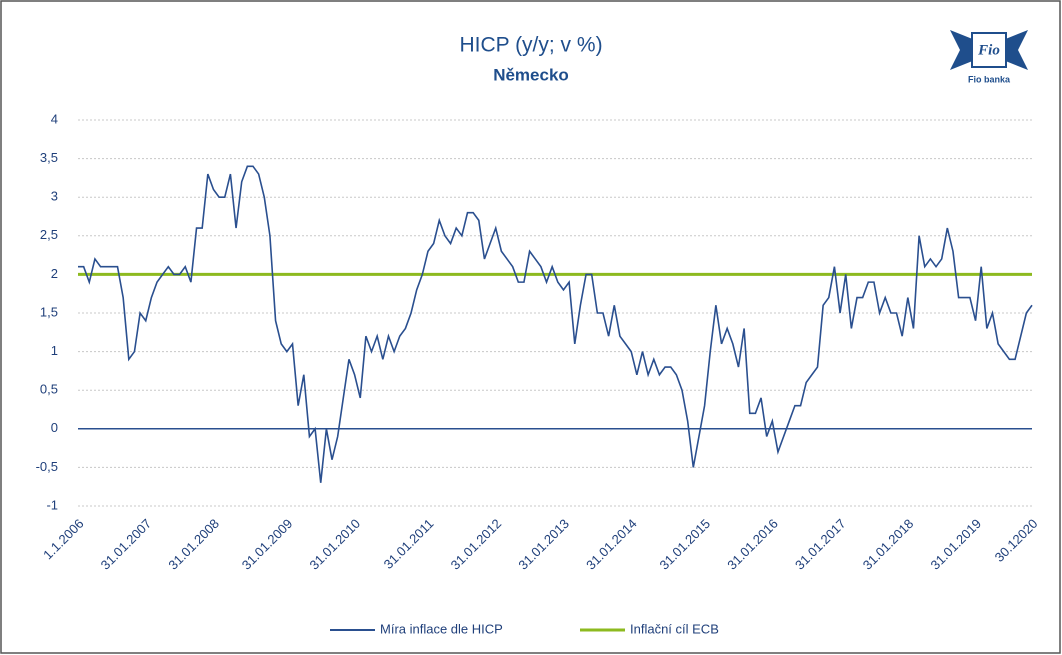  Describe the element at coordinates (54, 273) in the screenshot. I see `y-tick-label: 2` at that location.